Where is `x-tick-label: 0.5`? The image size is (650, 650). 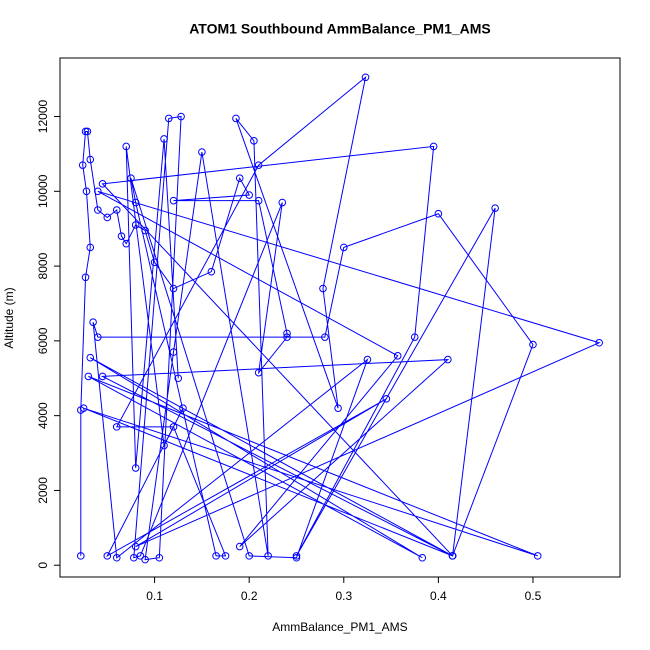 x-tick-label: 0.5 is located at coordinates (533, 596).